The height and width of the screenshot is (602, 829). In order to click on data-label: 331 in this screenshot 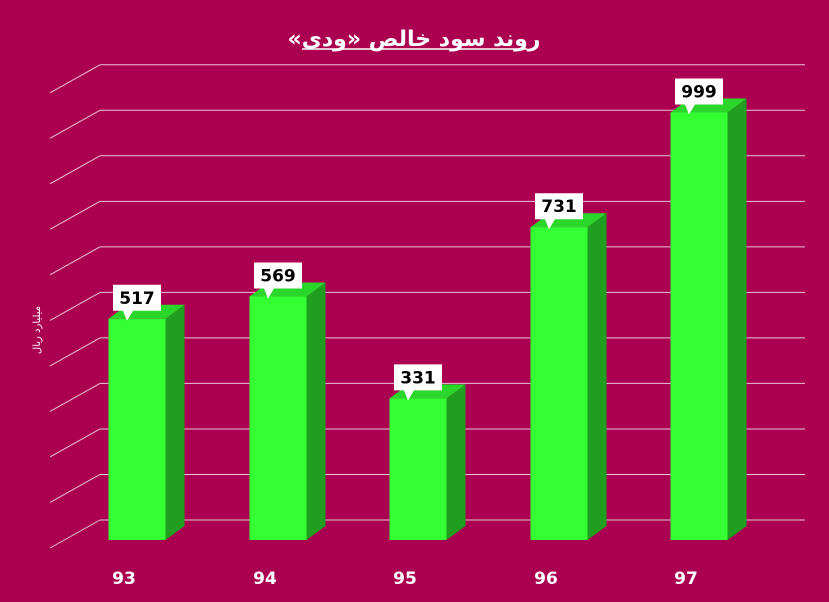, I will do `click(418, 378)`.